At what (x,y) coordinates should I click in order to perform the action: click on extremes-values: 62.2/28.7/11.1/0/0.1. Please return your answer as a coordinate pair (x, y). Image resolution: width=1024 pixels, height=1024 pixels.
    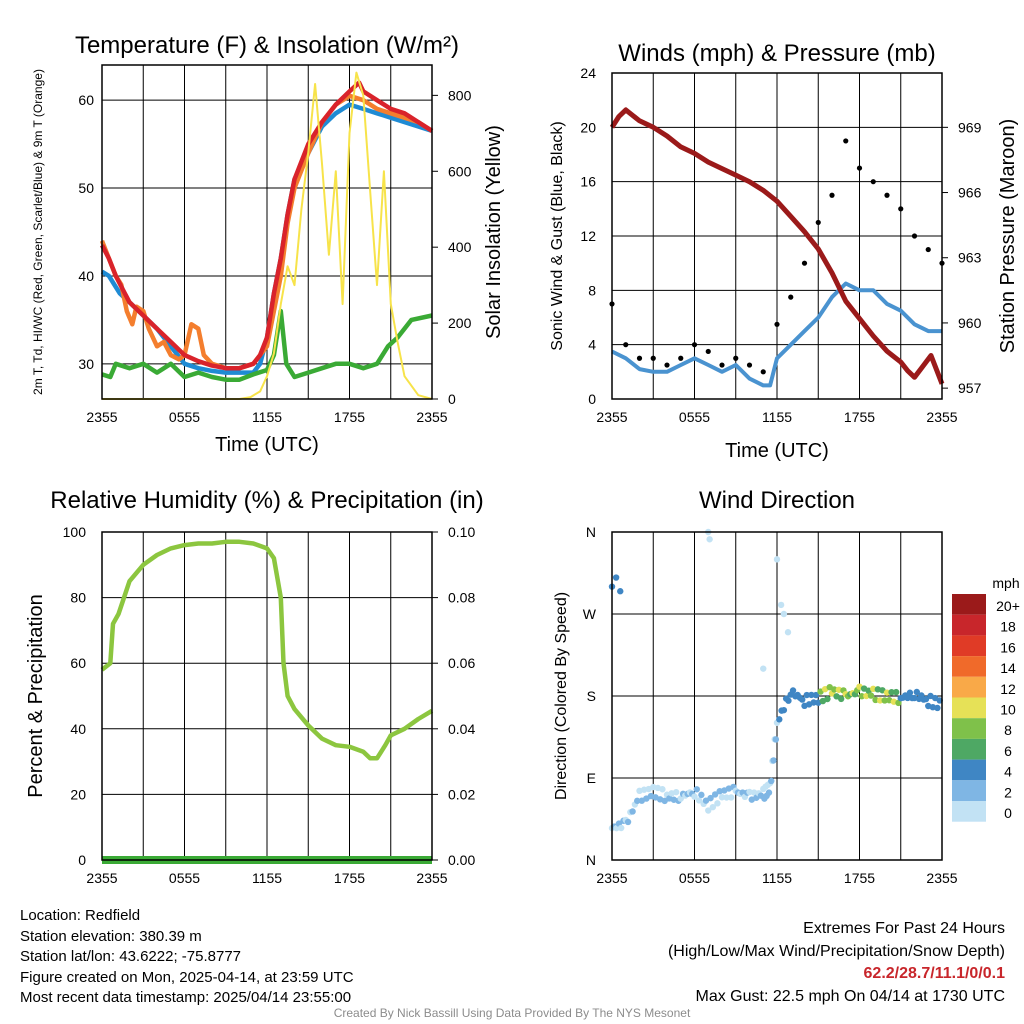
    Looking at the image, I should click on (934, 973).